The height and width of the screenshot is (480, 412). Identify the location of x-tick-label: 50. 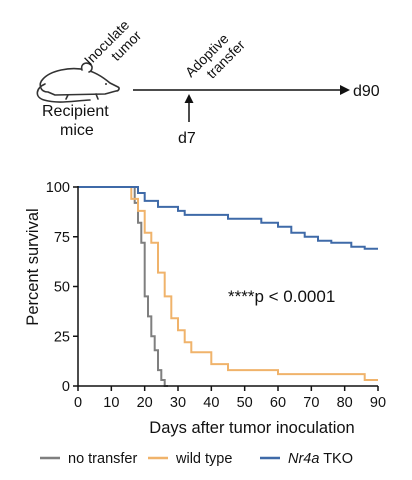
(245, 403).